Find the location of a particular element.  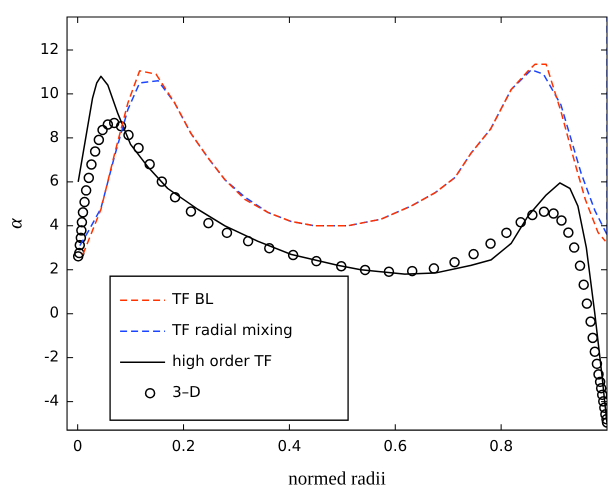

x-tick-label: 0.6 is located at coordinates (395, 446).